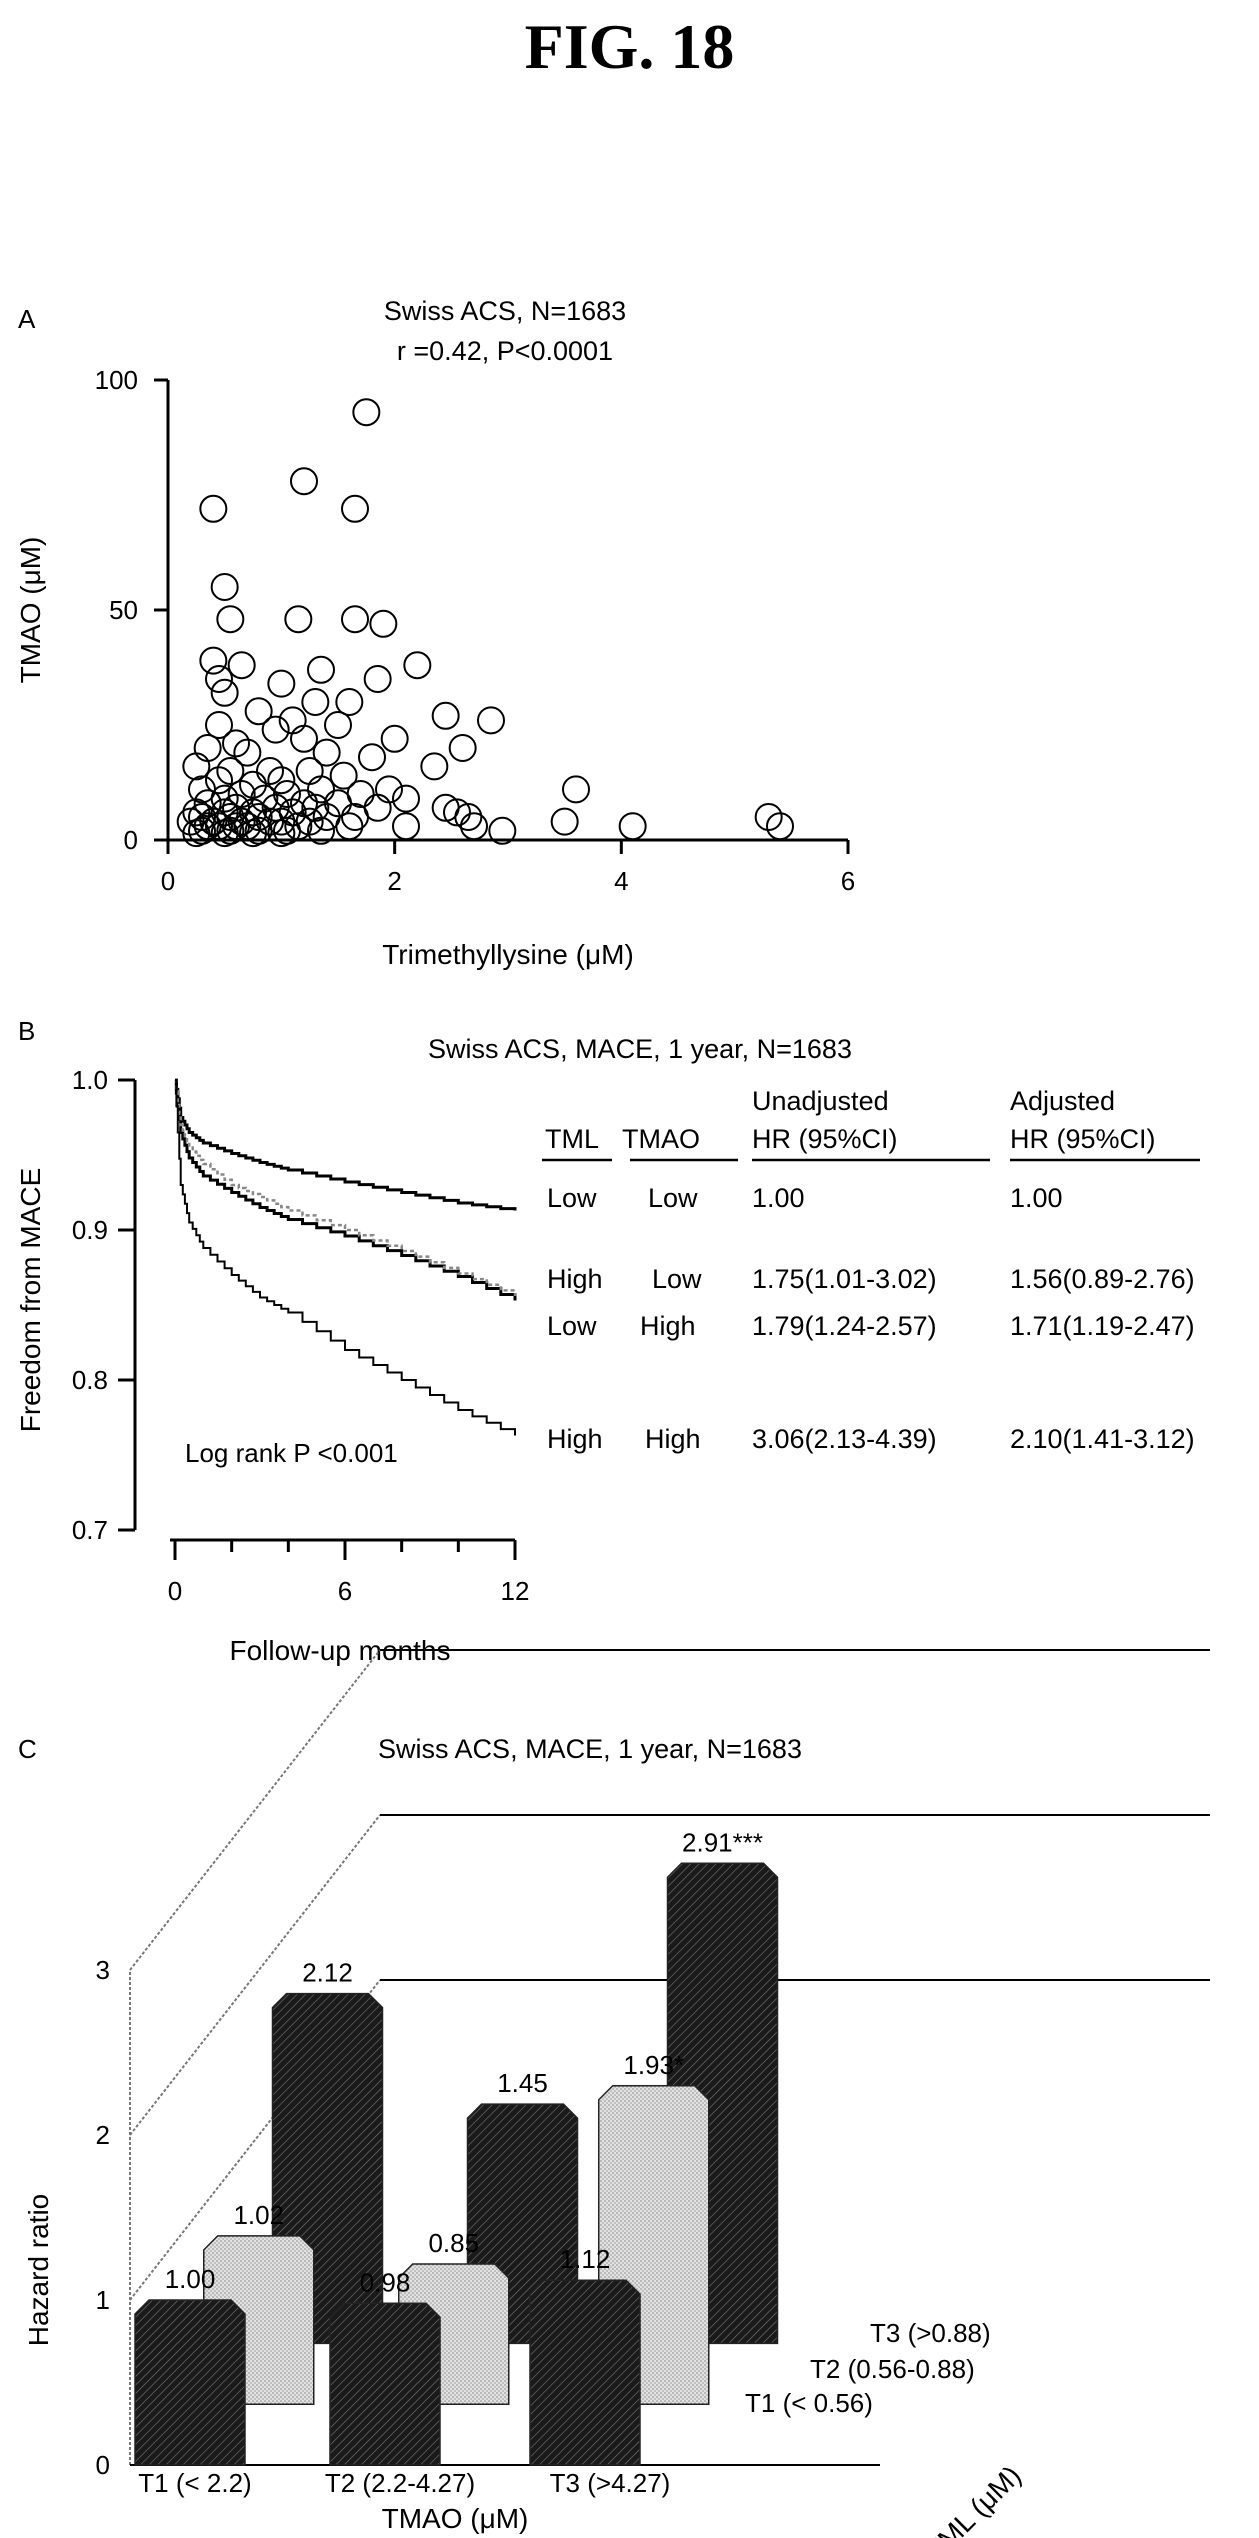 This screenshot has height=2538, width=1259. I want to click on y-tick-label: 100, so click(116, 380).